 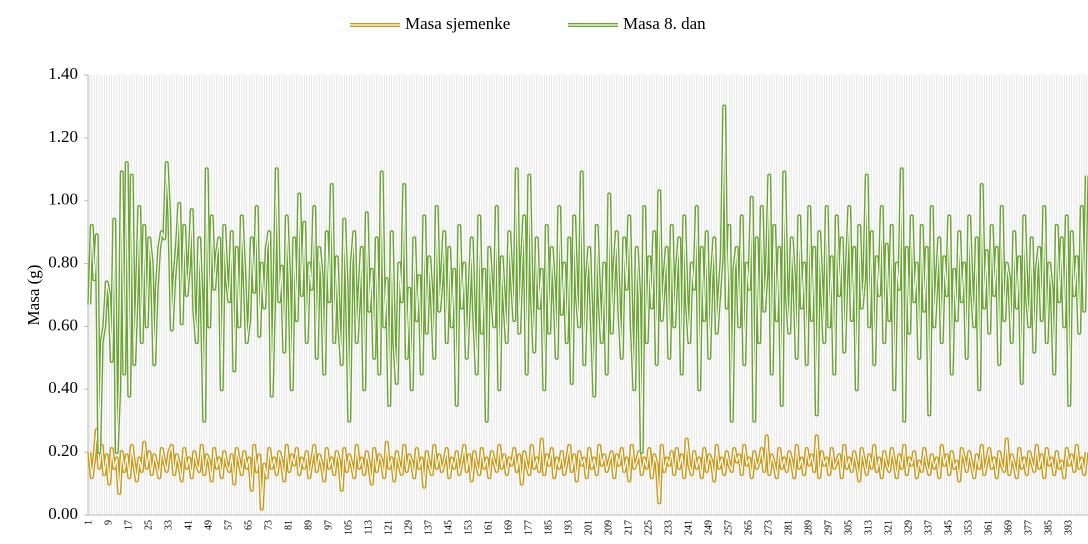 I want to click on x-tick-label: 185, so click(x=549, y=527).